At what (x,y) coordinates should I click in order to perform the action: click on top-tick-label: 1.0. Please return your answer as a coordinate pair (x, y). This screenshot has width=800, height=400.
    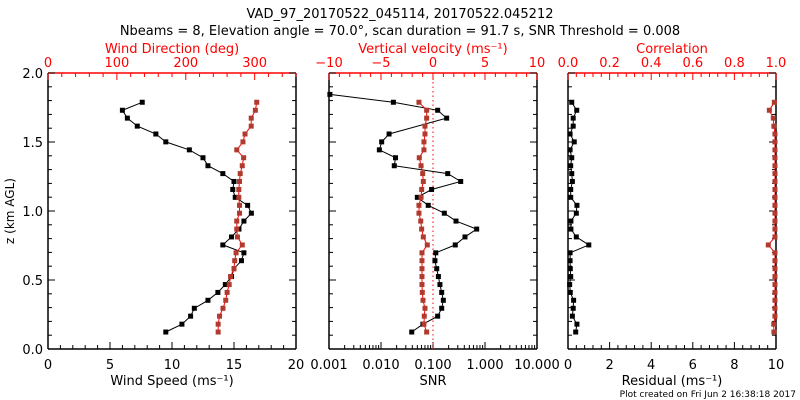
    Looking at the image, I should click on (776, 63).